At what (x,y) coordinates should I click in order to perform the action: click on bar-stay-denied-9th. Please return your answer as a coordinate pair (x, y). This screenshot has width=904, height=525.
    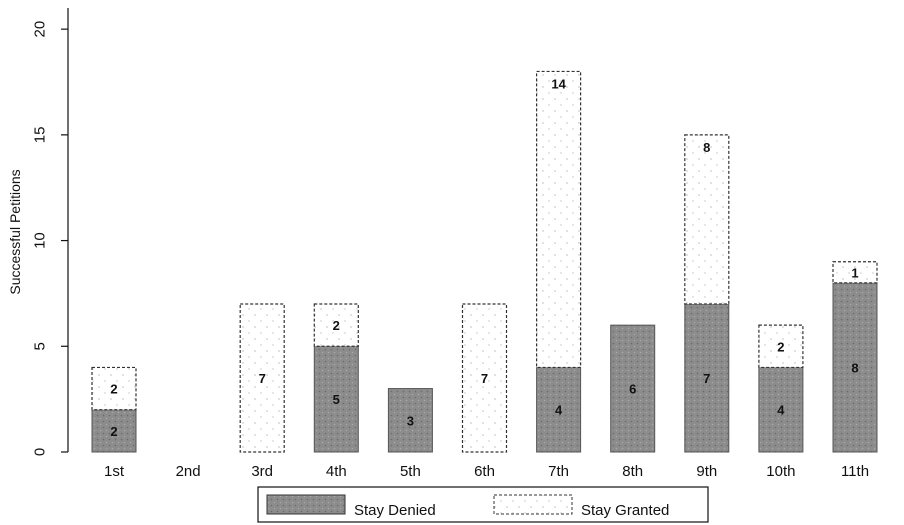
    Looking at the image, I should click on (707, 378).